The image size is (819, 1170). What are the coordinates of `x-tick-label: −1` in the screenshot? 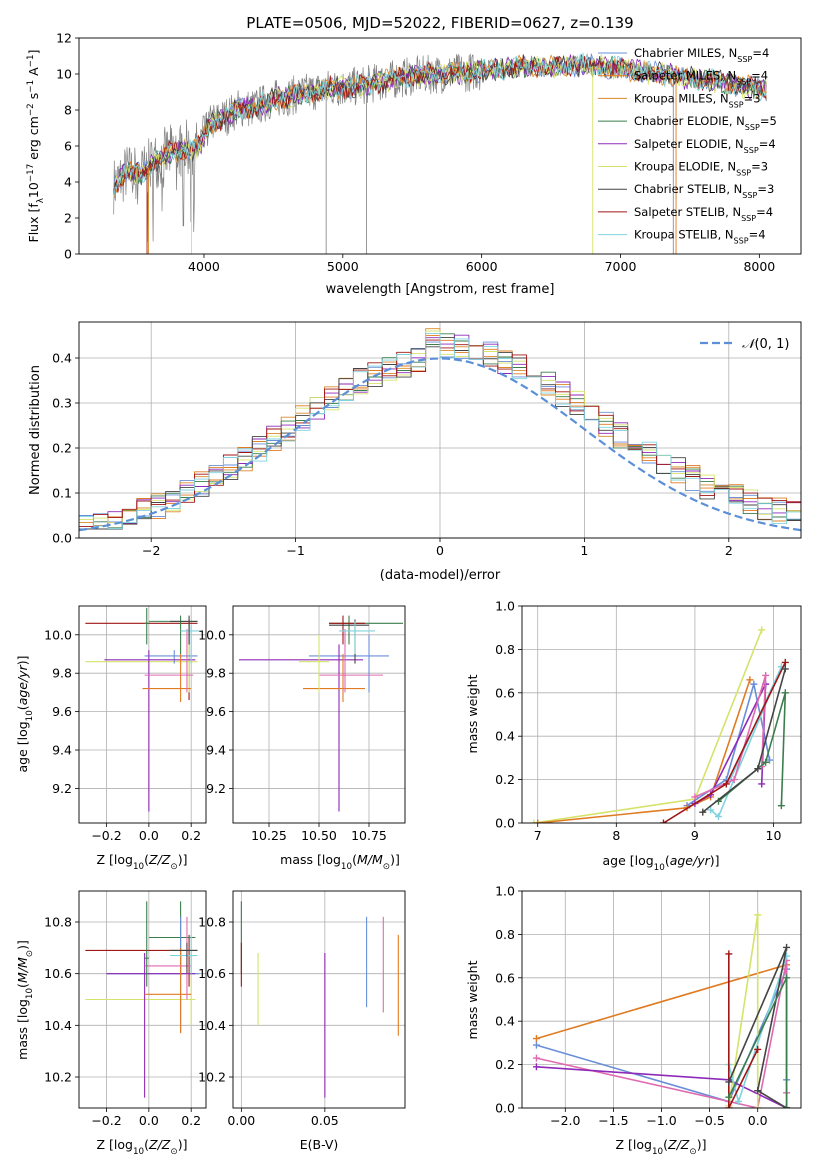 It's located at (295, 550).